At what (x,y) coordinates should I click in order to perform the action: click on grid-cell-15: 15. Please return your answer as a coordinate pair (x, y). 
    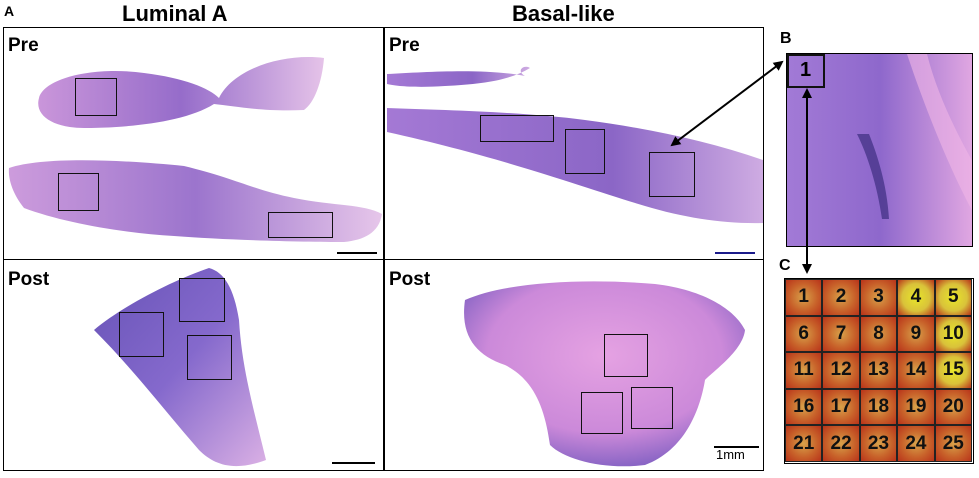
    Looking at the image, I should click on (953, 370).